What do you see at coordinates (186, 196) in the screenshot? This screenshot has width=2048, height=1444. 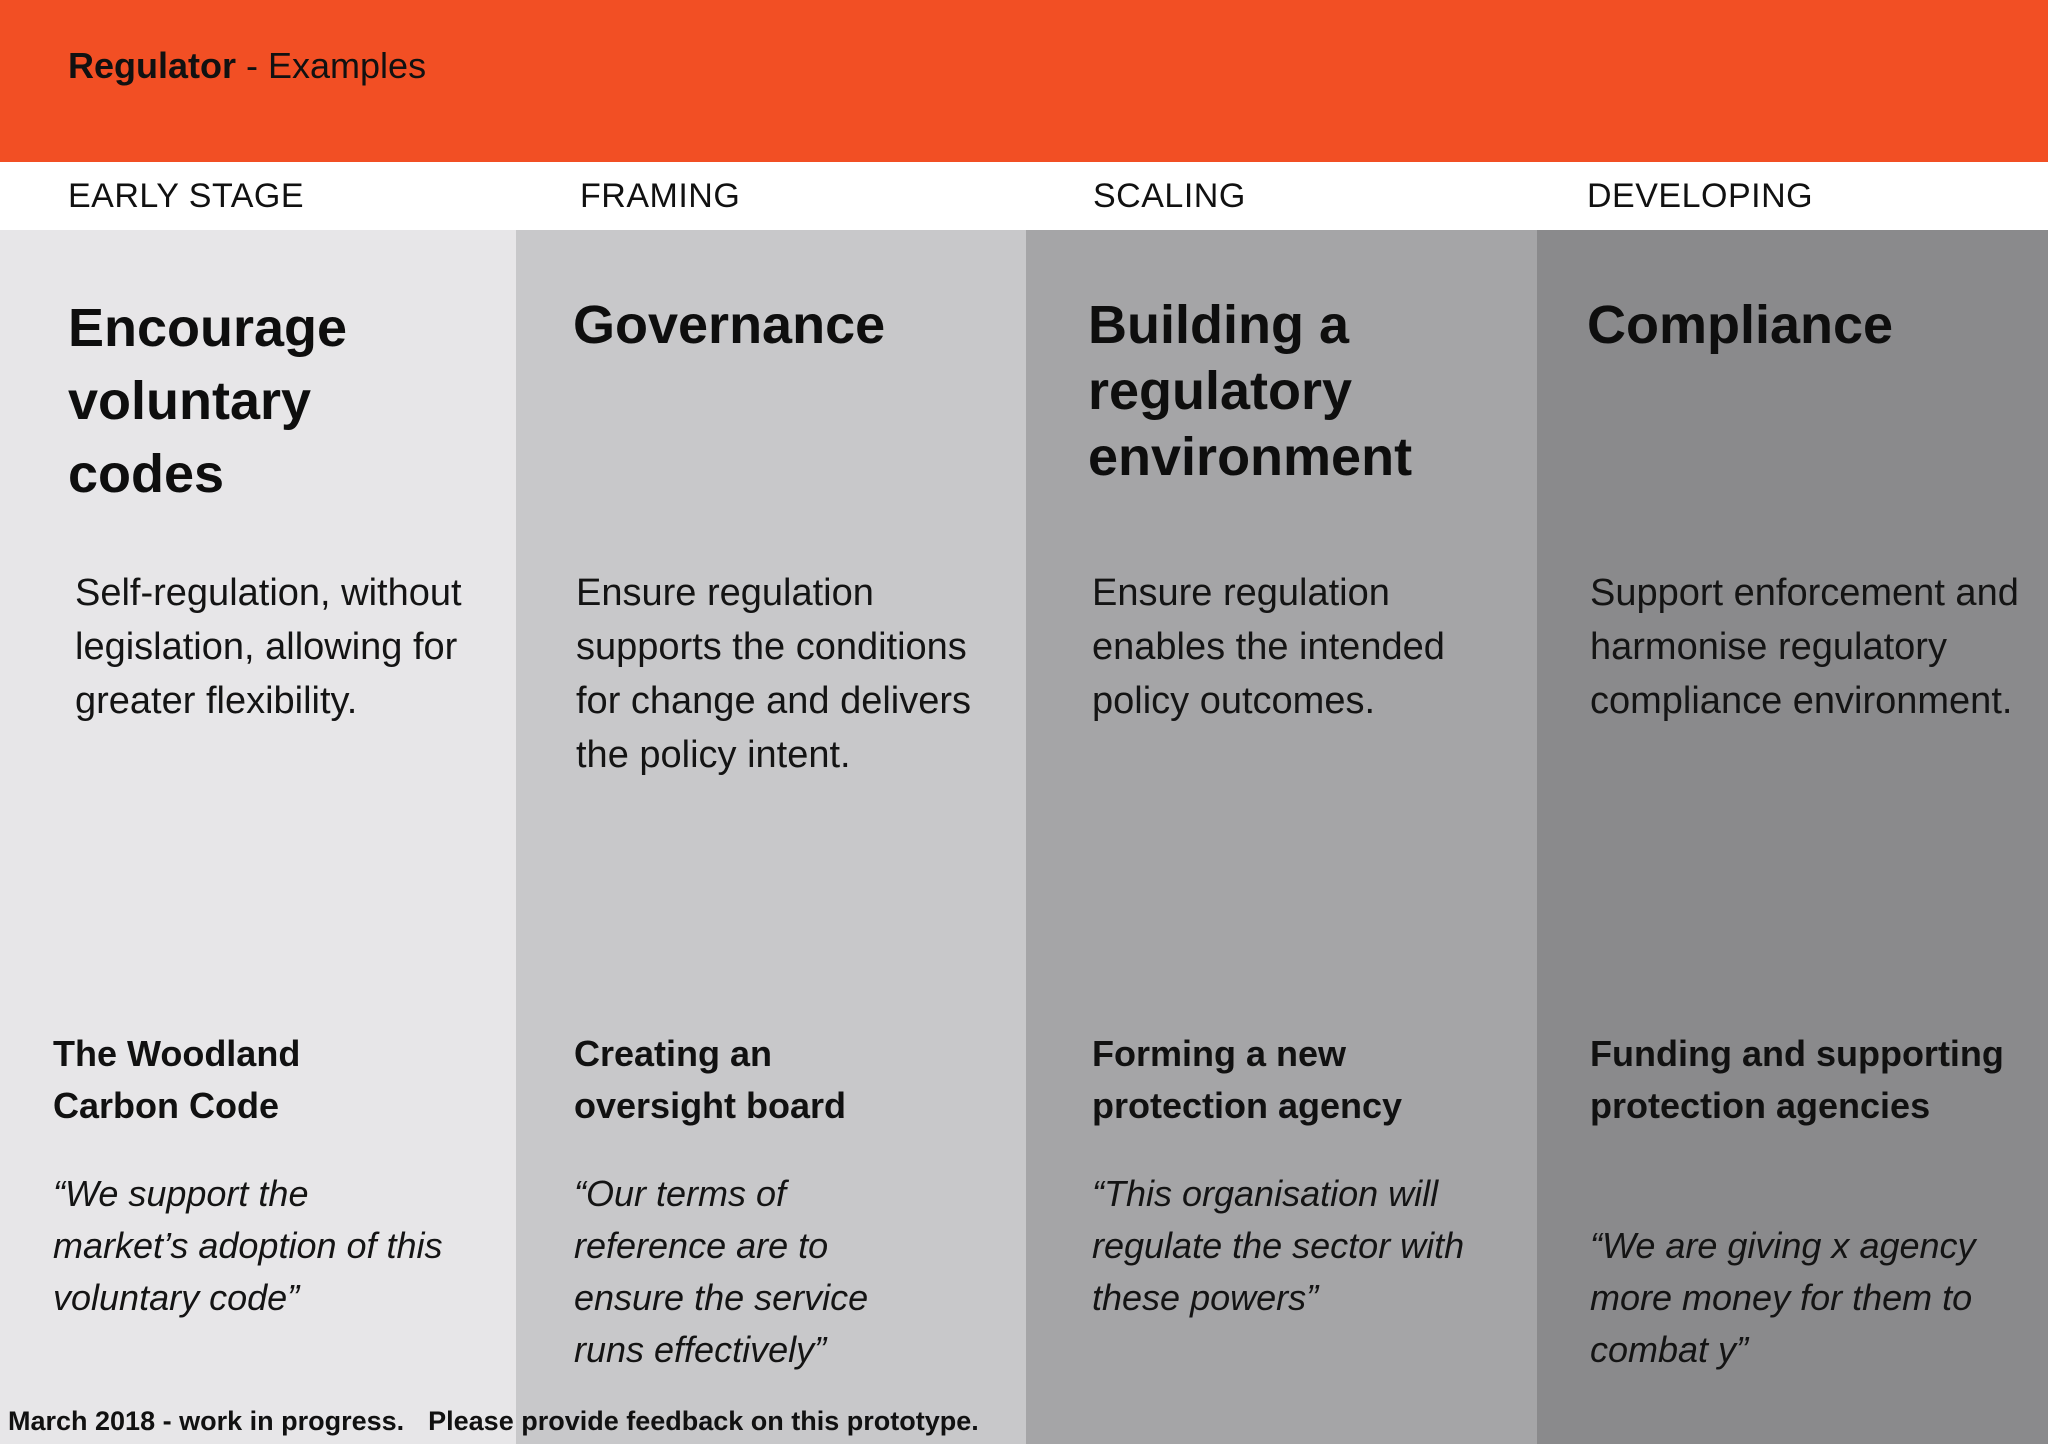 I see `stage-label-early-stage: EARLY STAGE` at bounding box center [186, 196].